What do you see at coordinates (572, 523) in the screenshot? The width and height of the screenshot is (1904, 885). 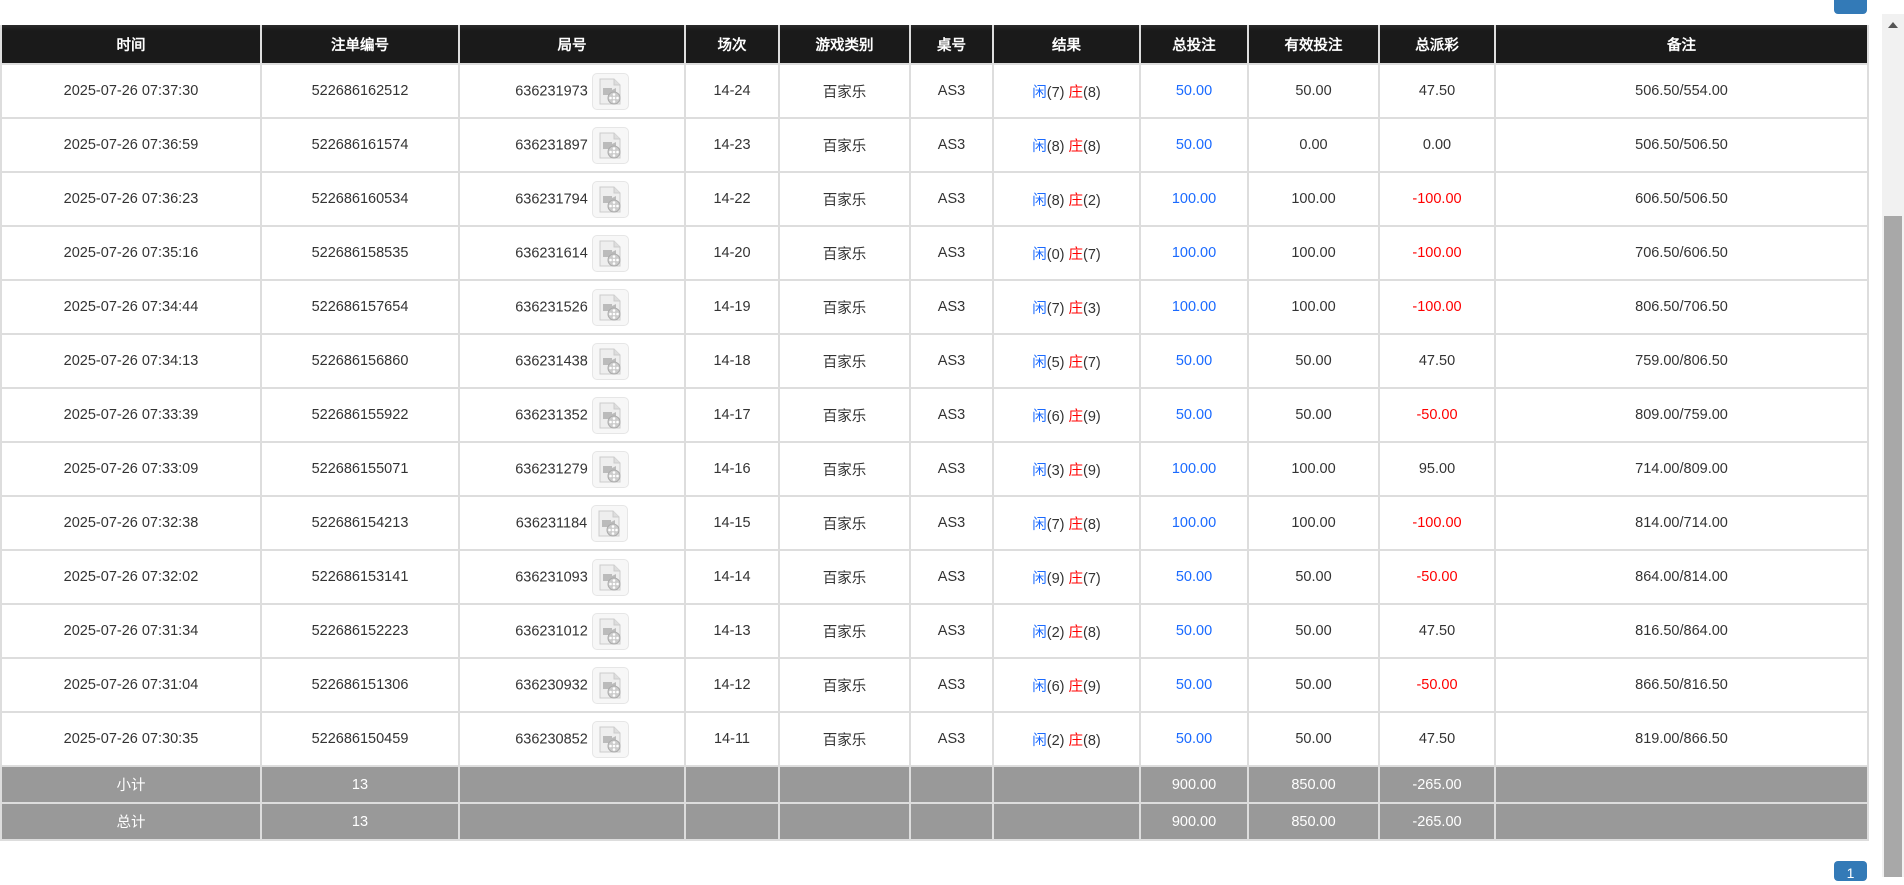 I see `cell-round: 636231184` at bounding box center [572, 523].